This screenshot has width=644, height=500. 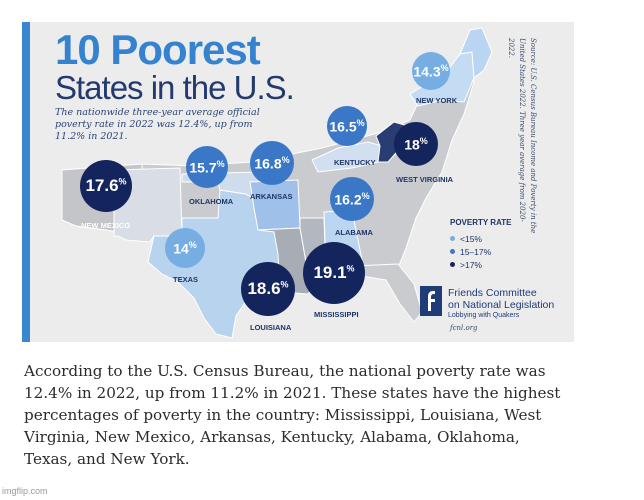 I want to click on rate-value-west-virginia: 18%, so click(x=416, y=144).